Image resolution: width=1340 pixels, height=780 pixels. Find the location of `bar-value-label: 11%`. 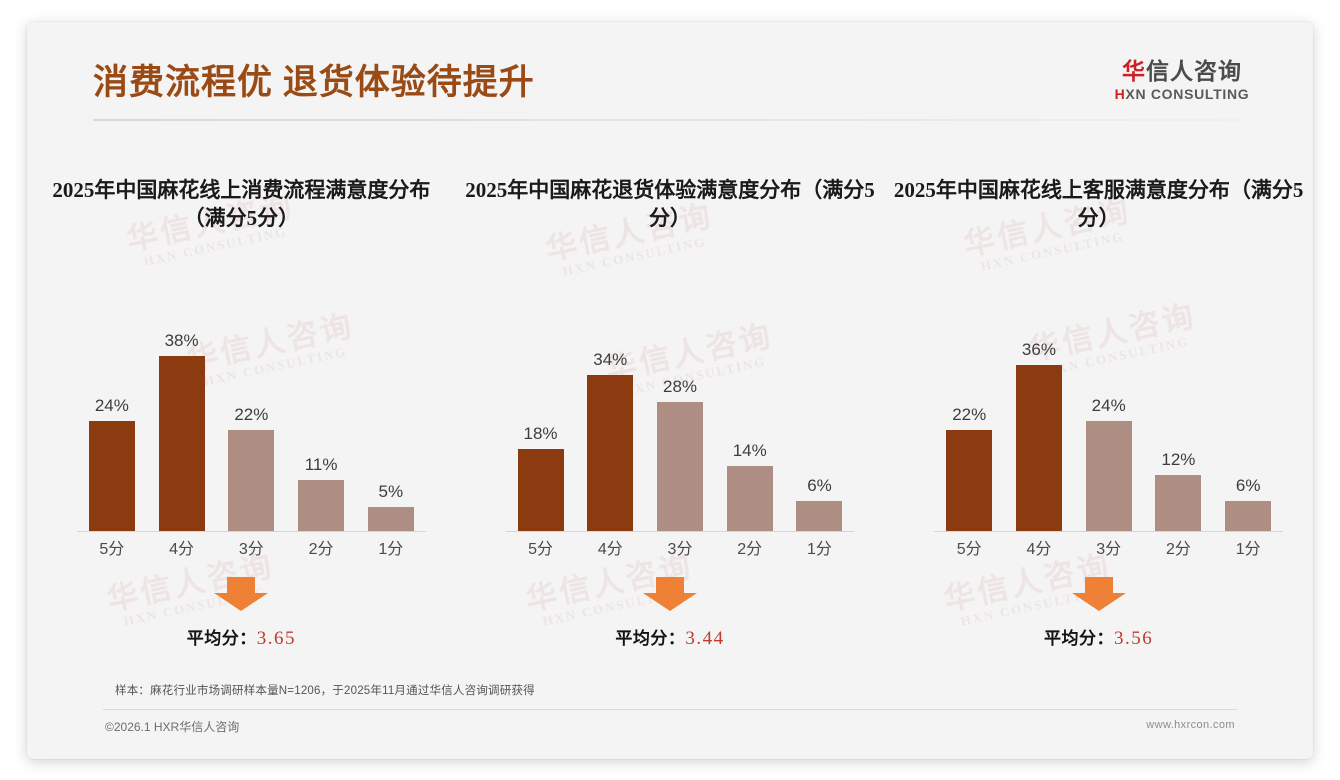

bar-value-label: 11% is located at coordinates (321, 464).